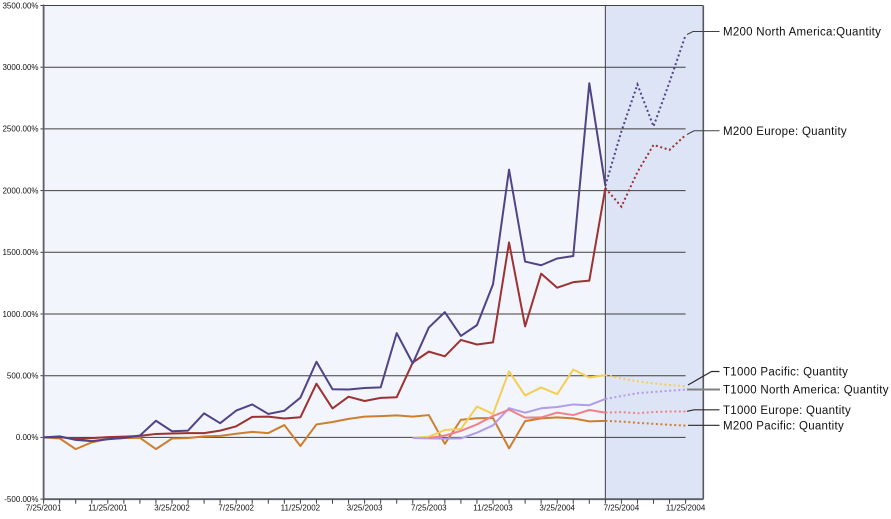  What do you see at coordinates (20, 252) in the screenshot?
I see `svg-text: 1500.00%` at bounding box center [20, 252].